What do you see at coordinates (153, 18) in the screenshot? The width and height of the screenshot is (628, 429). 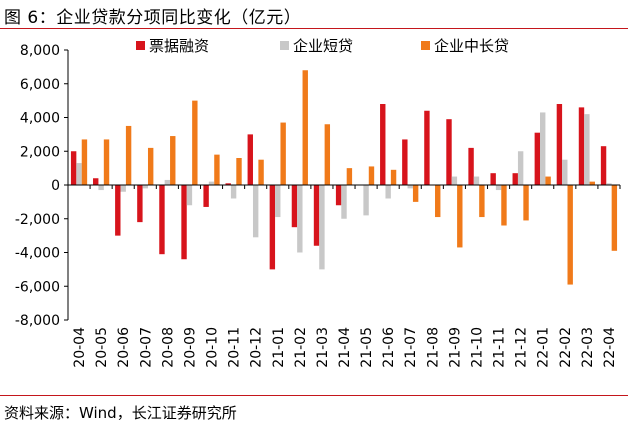 I see `chart-title: 图 6：企业贷款分项同比变化（亿元）` at bounding box center [153, 18].